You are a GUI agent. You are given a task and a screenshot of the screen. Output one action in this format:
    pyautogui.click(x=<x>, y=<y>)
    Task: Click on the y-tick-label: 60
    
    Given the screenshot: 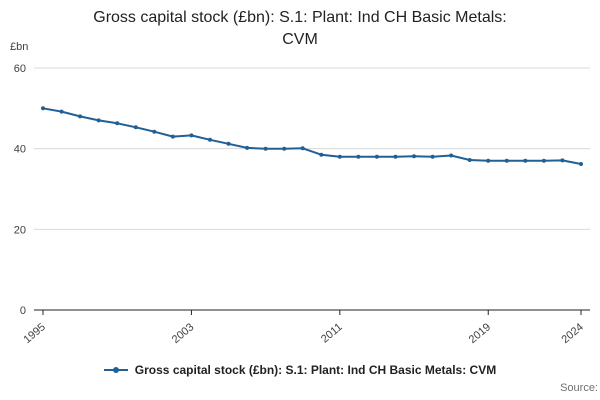 What is the action you would take?
    pyautogui.click(x=20, y=69)
    